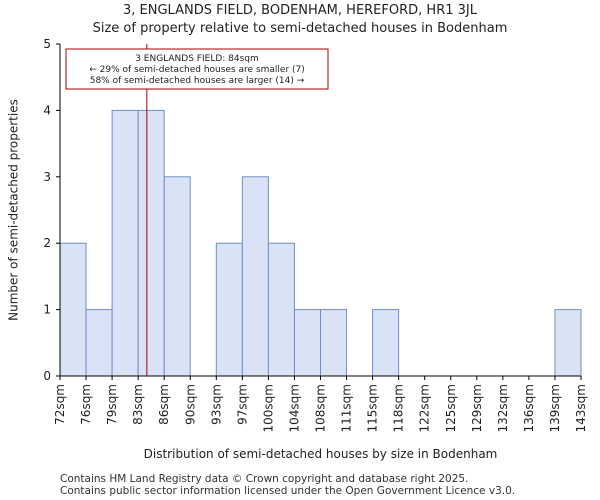  What do you see at coordinates (386, 343) in the screenshot?
I see `bar-115sqm` at bounding box center [386, 343].